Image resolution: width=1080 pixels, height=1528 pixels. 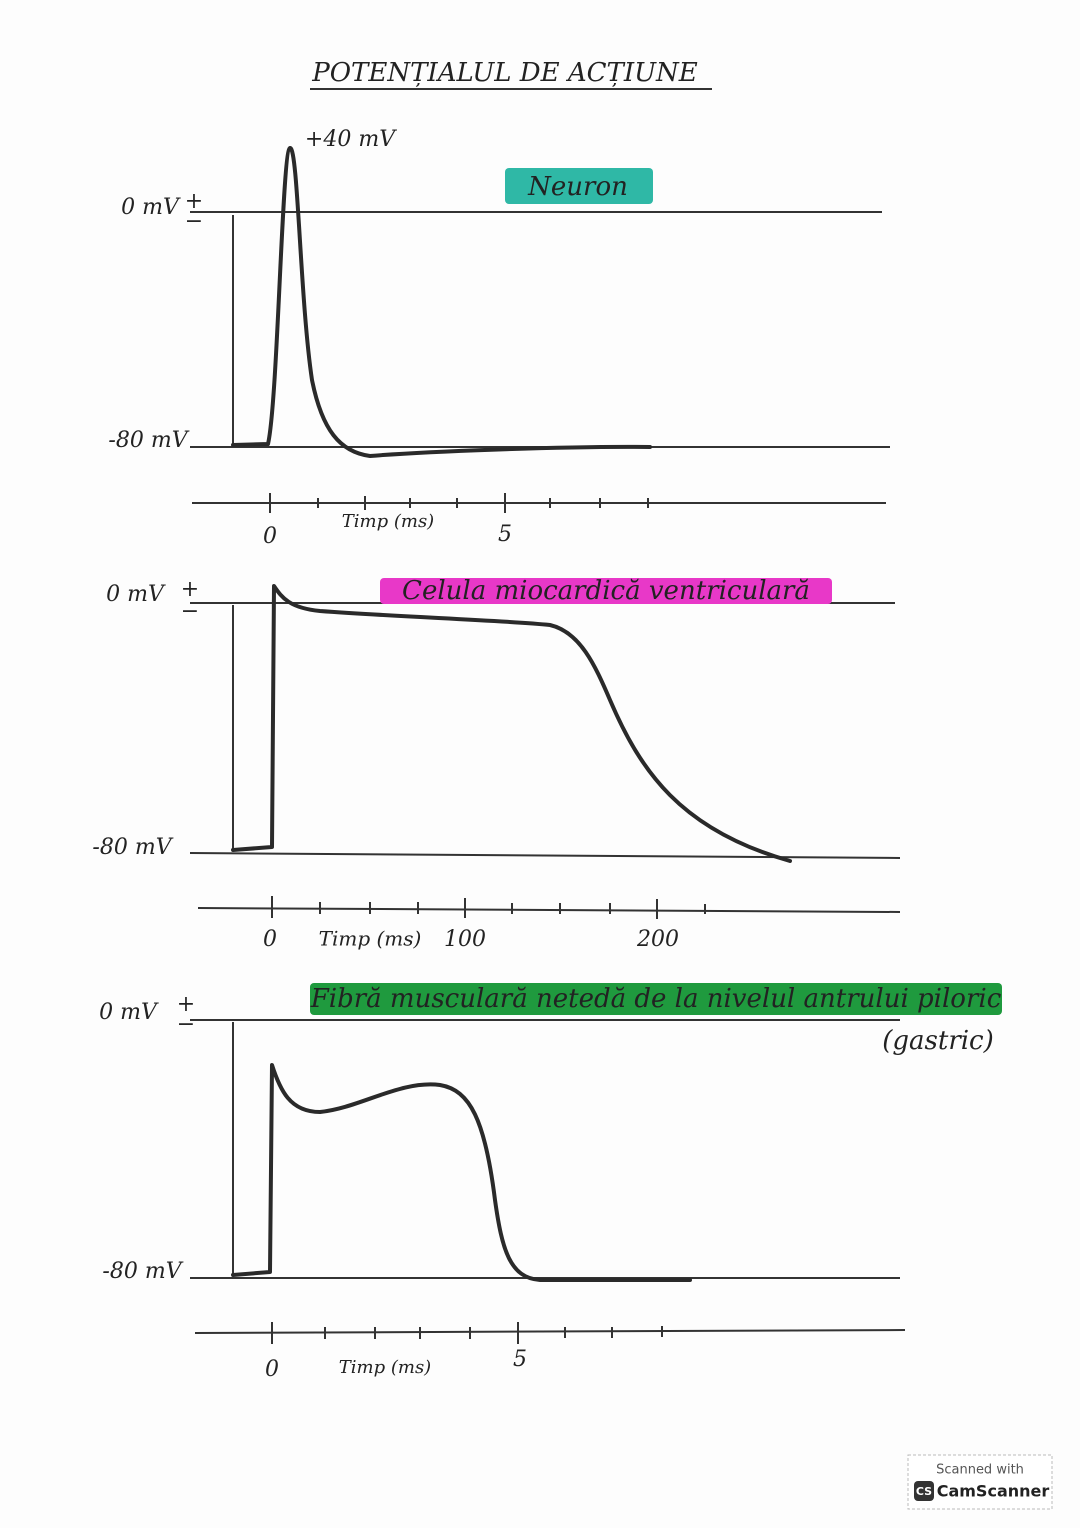 What do you see at coordinates (504, 73) in the screenshot?
I see `title: POTENȚIALUL DE ACȚIUNE` at bounding box center [504, 73].